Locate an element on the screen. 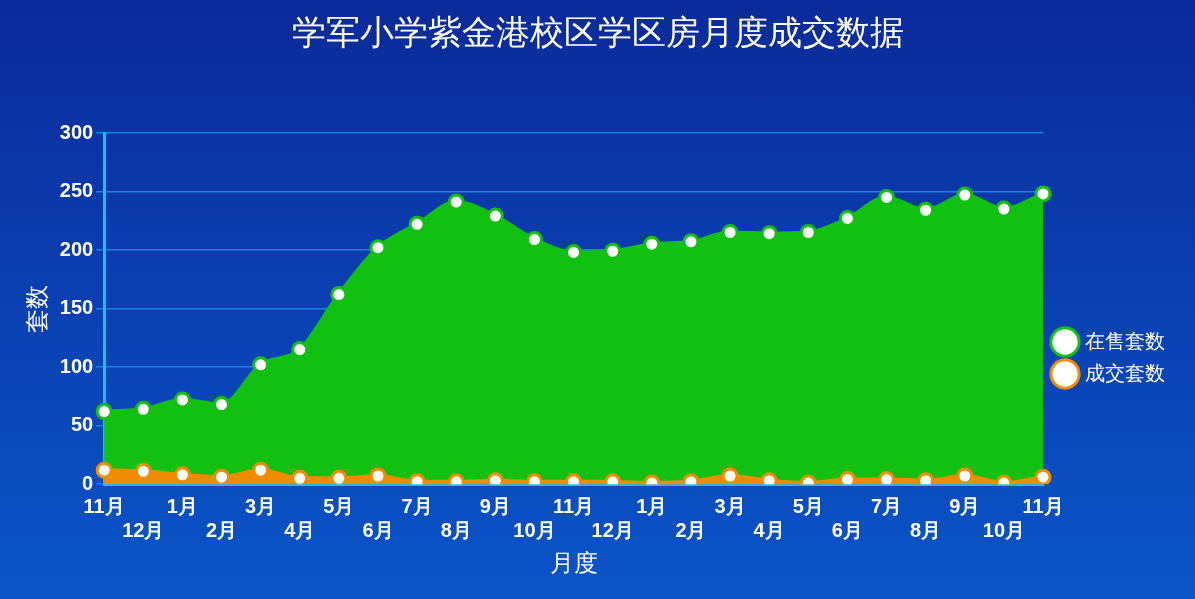  y-tick-label: 50 is located at coordinates (82, 424).